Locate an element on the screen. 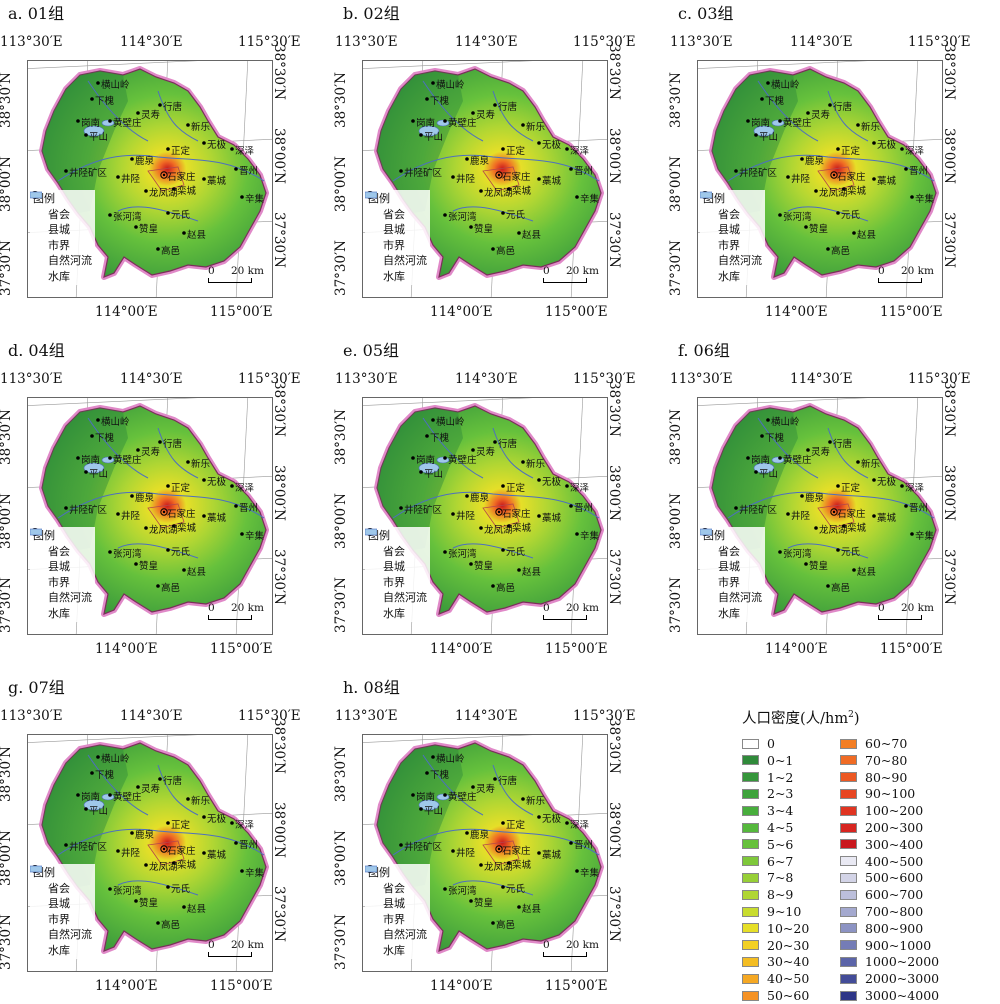 This screenshot has width=1000, height=1004. panel-title: d. 04组 is located at coordinates (36, 350).